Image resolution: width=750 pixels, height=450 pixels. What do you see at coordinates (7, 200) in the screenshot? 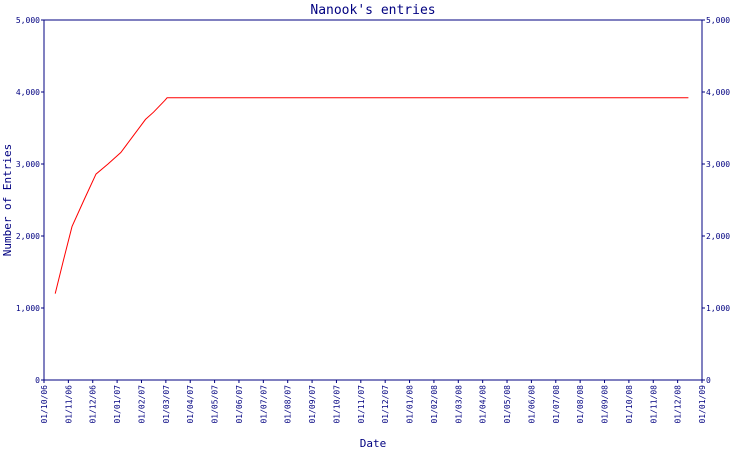
I see `y-axis-label: Number of Entries` at bounding box center [7, 200].